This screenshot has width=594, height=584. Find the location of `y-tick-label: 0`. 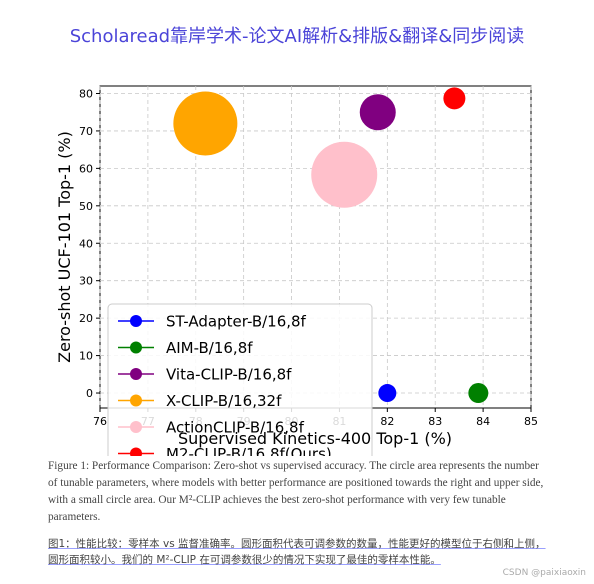

y-tick-label: 0 is located at coordinates (89, 393).